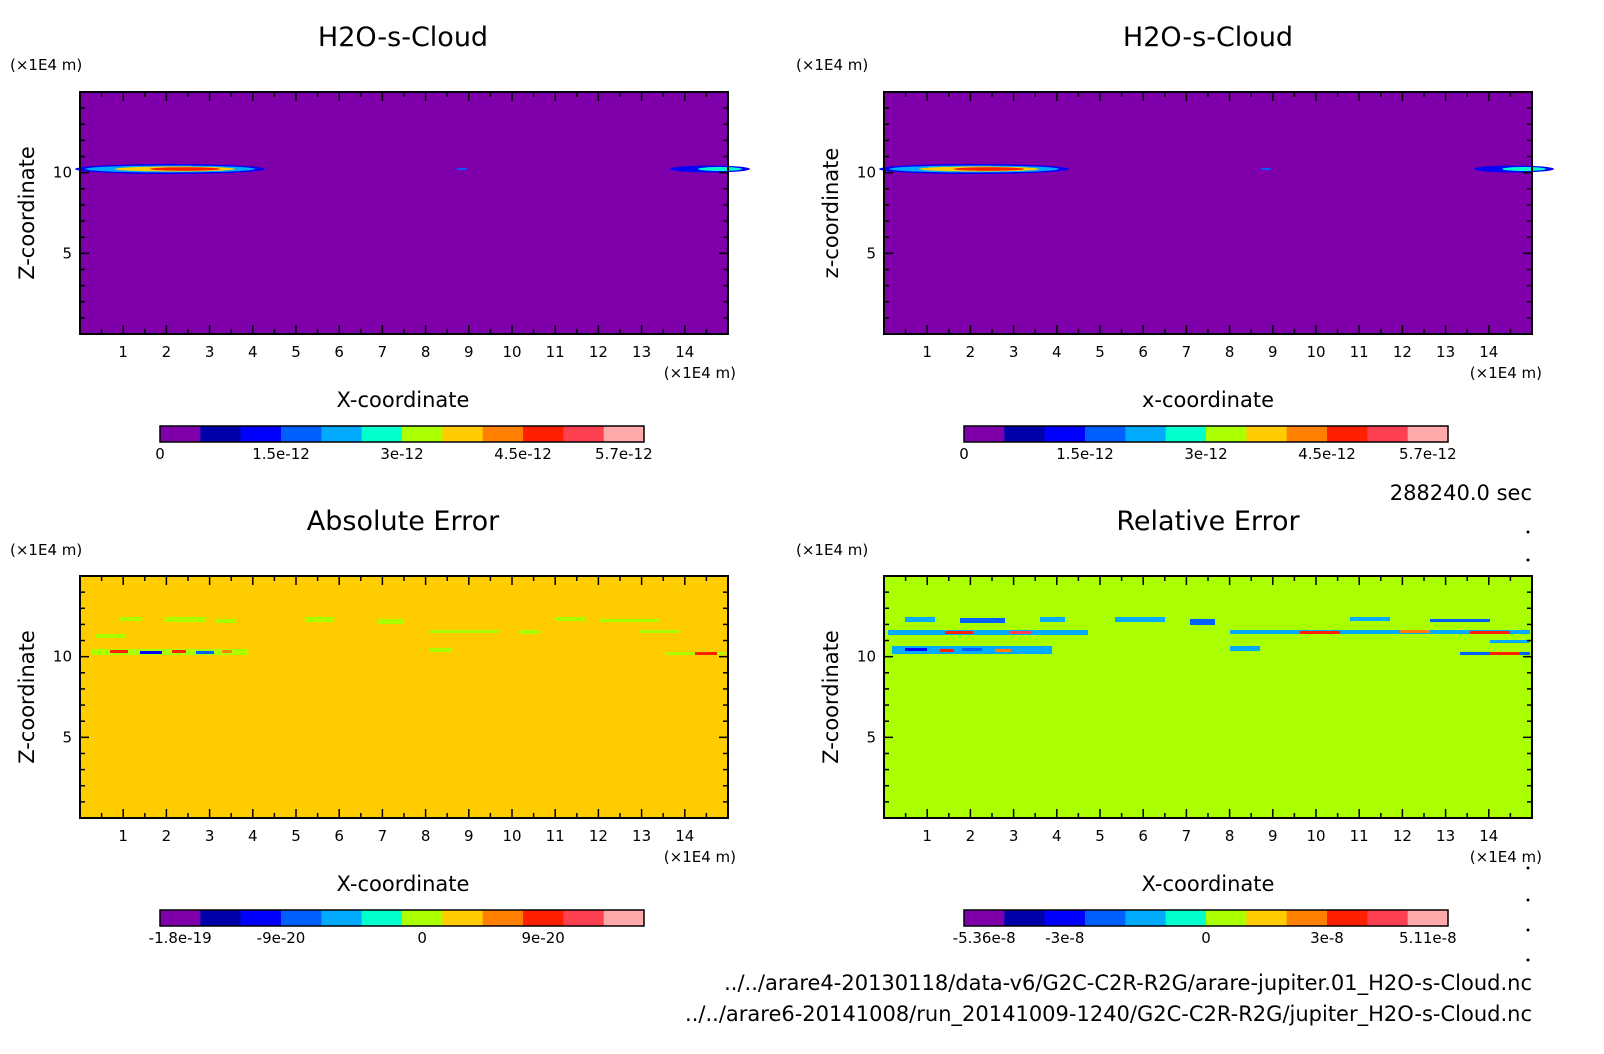  I want to click on x-axis-label: x-coordinate, so click(1208, 400).